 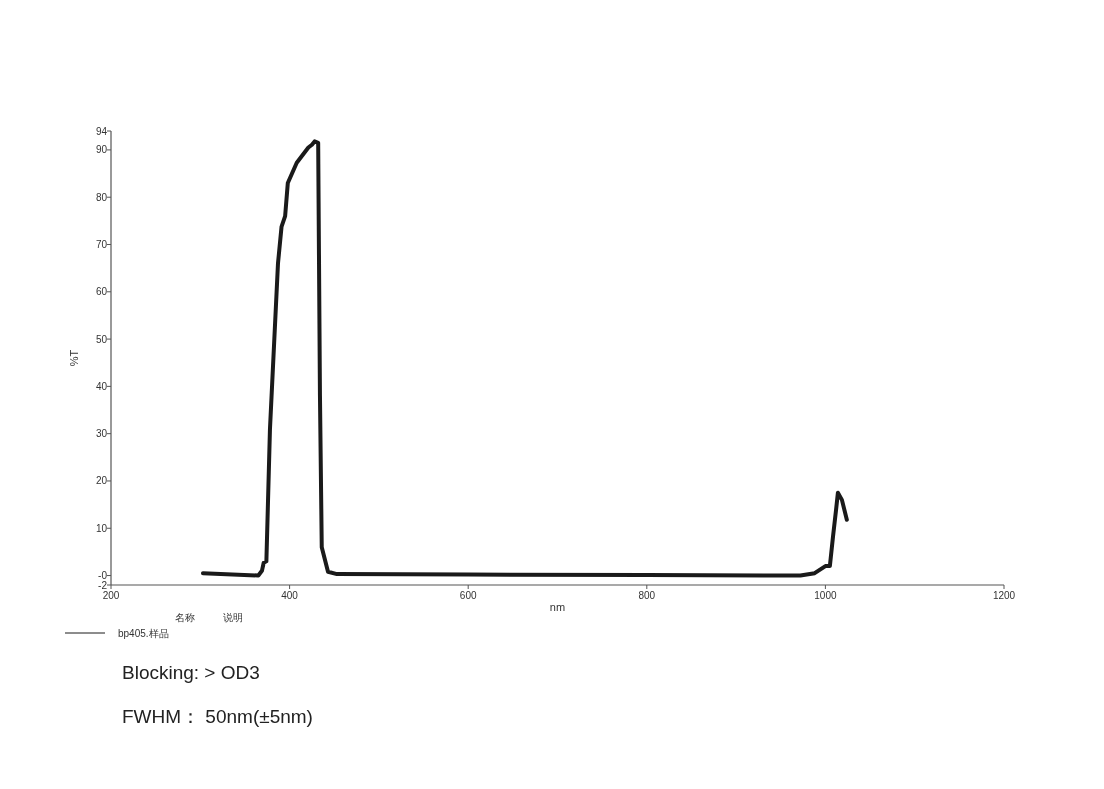 What do you see at coordinates (191, 672) in the screenshot?
I see `text: Blocking: > OD3` at bounding box center [191, 672].